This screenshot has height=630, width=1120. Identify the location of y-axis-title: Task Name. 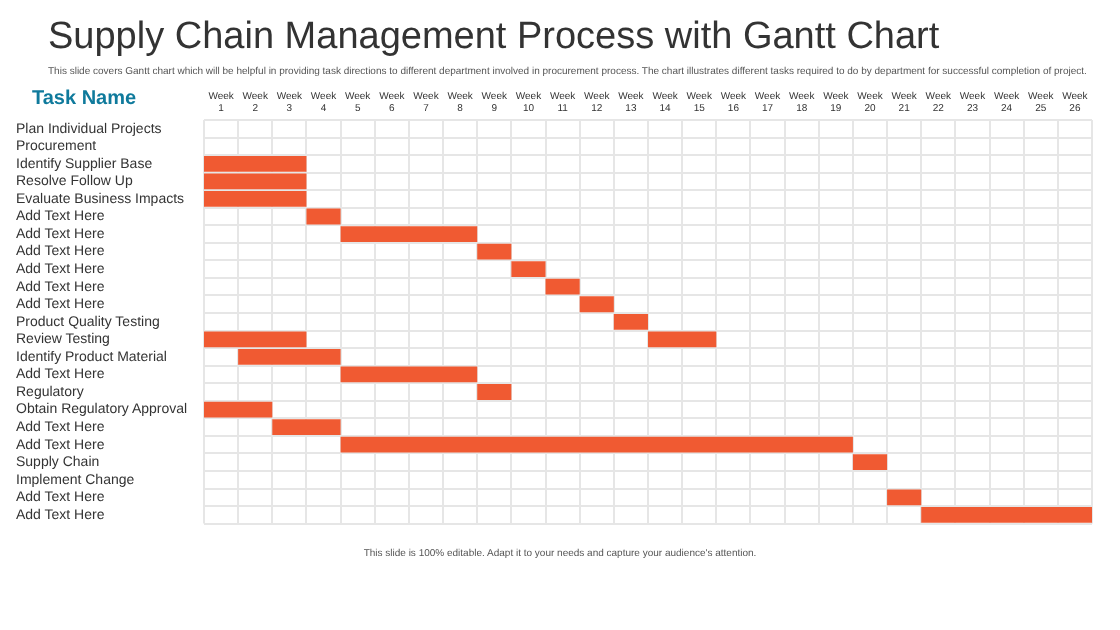
(84, 99).